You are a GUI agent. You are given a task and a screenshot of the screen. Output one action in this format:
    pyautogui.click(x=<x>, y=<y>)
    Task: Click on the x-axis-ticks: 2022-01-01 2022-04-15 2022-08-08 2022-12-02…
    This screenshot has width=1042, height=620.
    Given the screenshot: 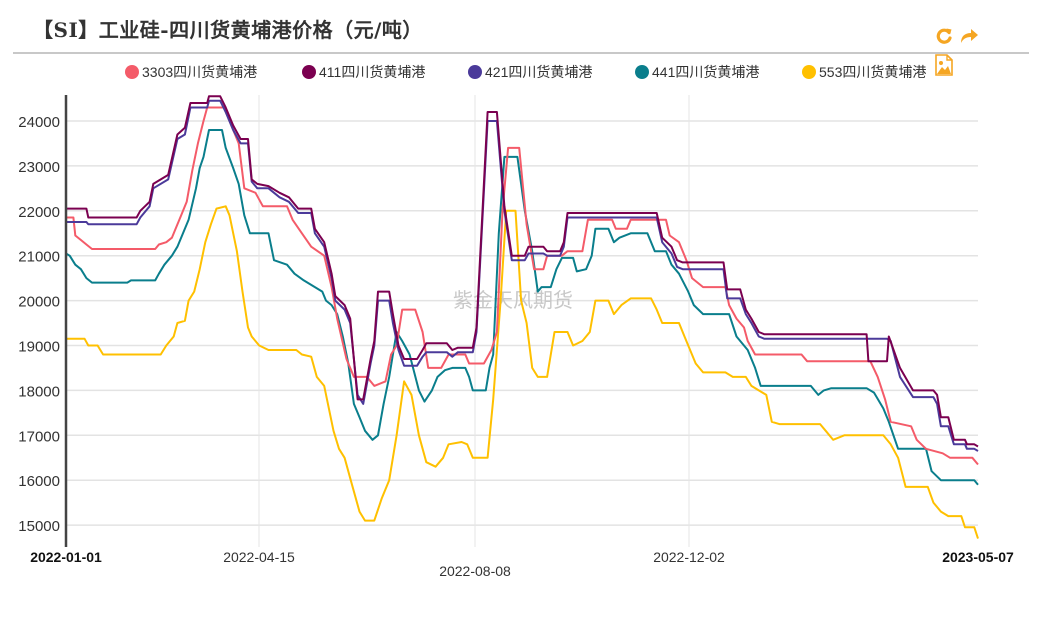 What is the action you would take?
    pyautogui.click(x=522, y=564)
    